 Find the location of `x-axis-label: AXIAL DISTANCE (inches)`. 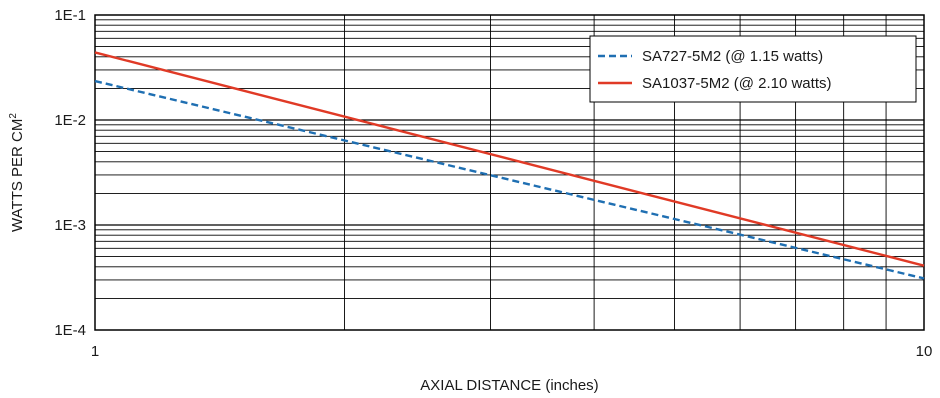

x-axis-label: AXIAL DISTANCE (inches) is located at coordinates (509, 385).